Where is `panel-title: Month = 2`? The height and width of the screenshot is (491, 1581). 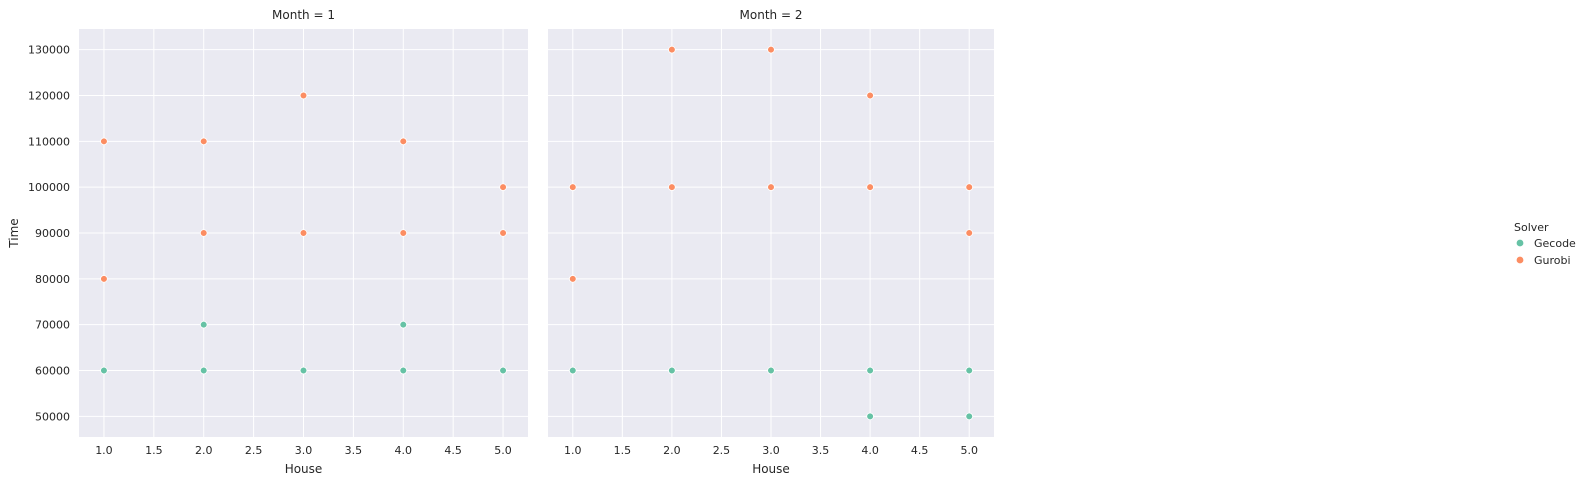 panel-title: Month = 2 is located at coordinates (771, 15).